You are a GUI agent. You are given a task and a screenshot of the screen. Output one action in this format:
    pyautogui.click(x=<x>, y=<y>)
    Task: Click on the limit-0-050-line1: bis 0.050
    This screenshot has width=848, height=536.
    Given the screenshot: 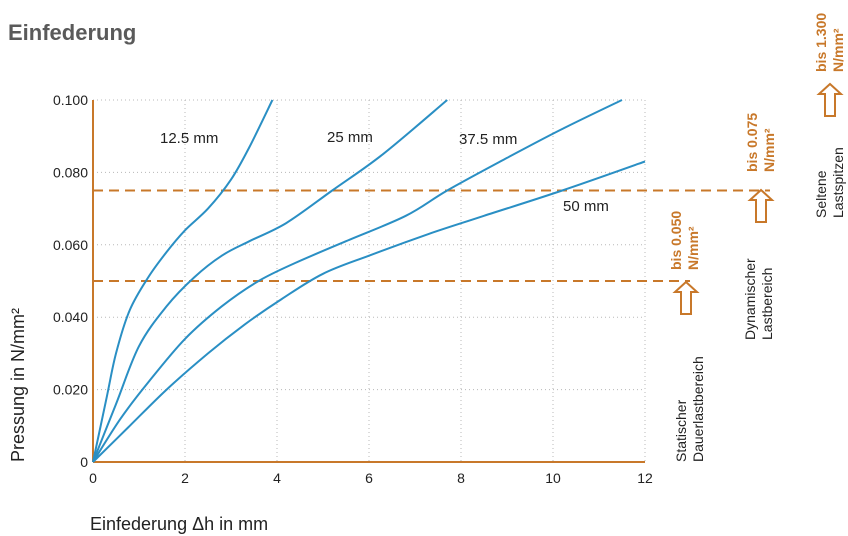 What is the action you would take?
    pyautogui.click(x=676, y=240)
    